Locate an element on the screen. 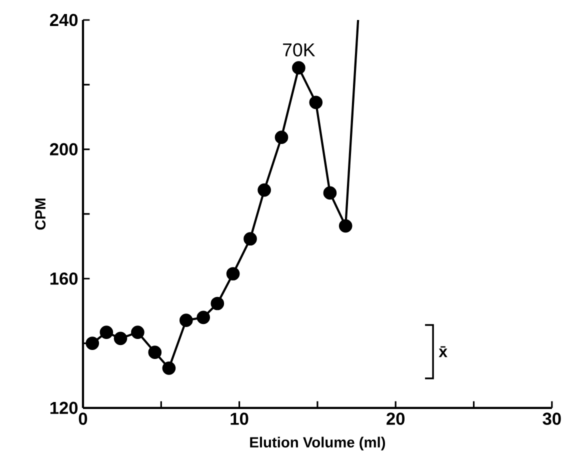  y-tick-label: 120 is located at coordinates (64, 408).